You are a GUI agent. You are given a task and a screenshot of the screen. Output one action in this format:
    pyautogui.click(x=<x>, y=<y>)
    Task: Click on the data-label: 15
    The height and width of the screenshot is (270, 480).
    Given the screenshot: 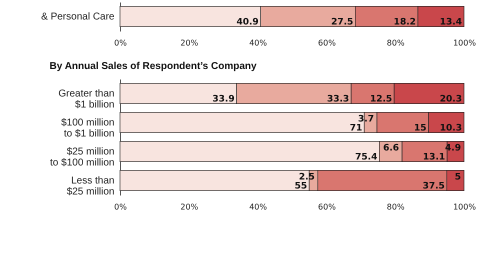 What is the action you would take?
    pyautogui.click(x=420, y=129)
    